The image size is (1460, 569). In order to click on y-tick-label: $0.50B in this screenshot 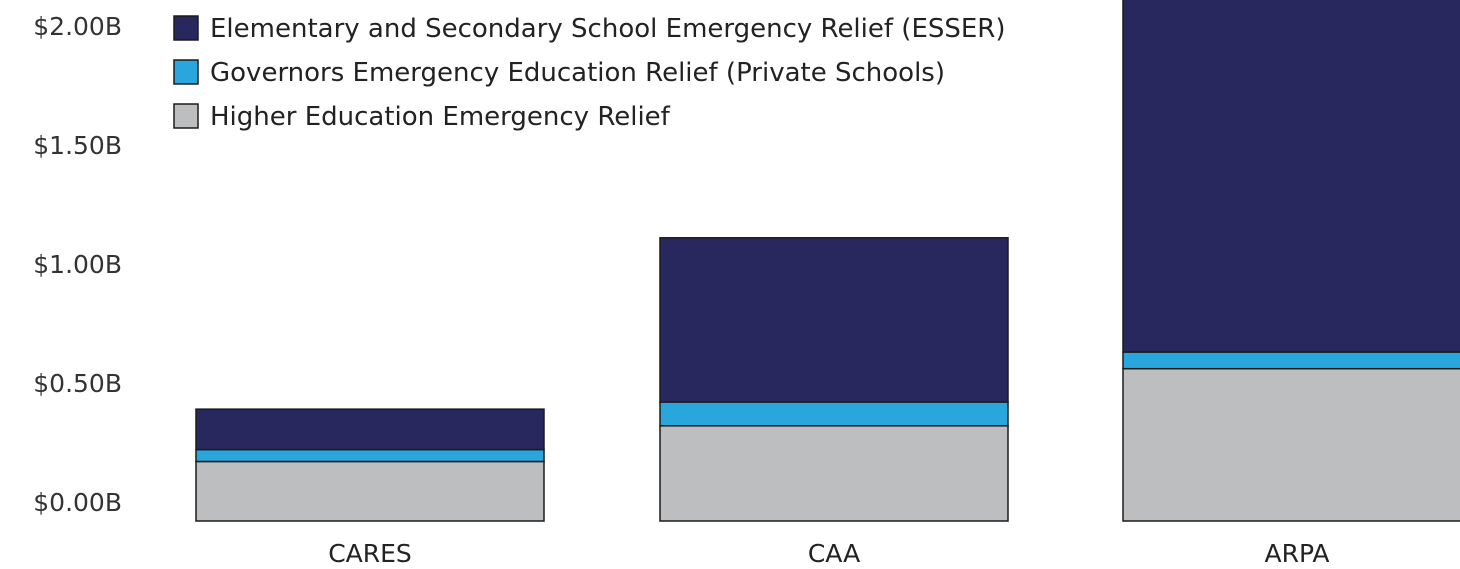, I will do `click(77, 383)`.